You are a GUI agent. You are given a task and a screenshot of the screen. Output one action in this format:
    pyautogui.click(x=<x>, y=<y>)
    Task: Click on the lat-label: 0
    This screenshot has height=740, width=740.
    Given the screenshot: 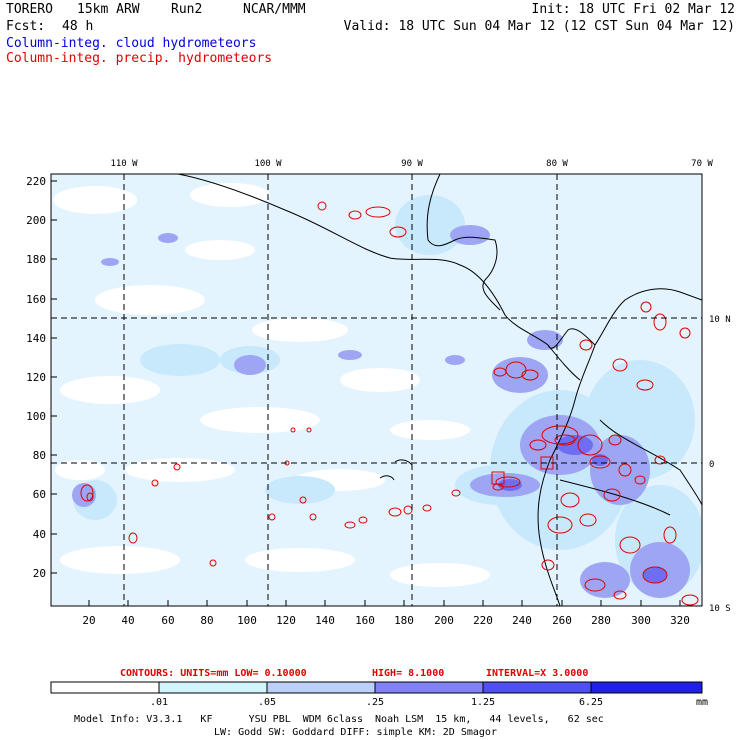 What is the action you would take?
    pyautogui.click(x=711, y=465)
    